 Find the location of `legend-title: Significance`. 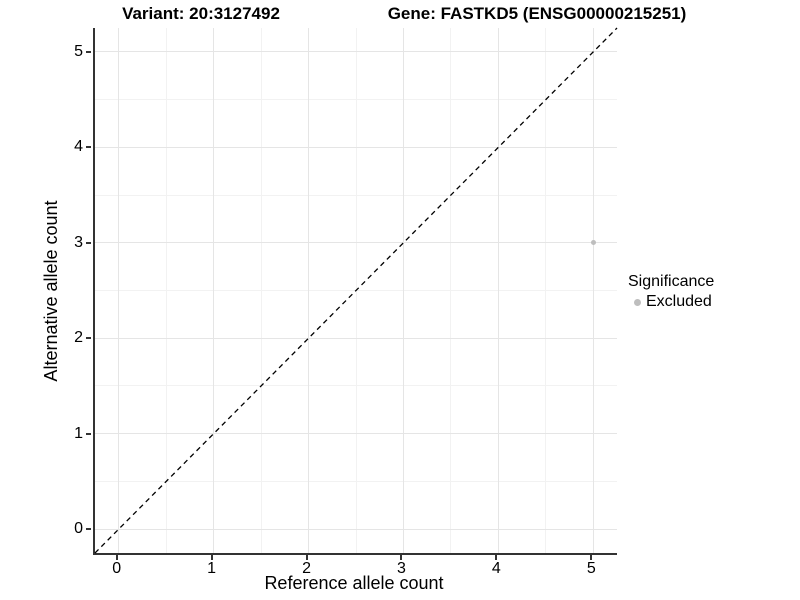

legend-title: Significance is located at coordinates (671, 281).